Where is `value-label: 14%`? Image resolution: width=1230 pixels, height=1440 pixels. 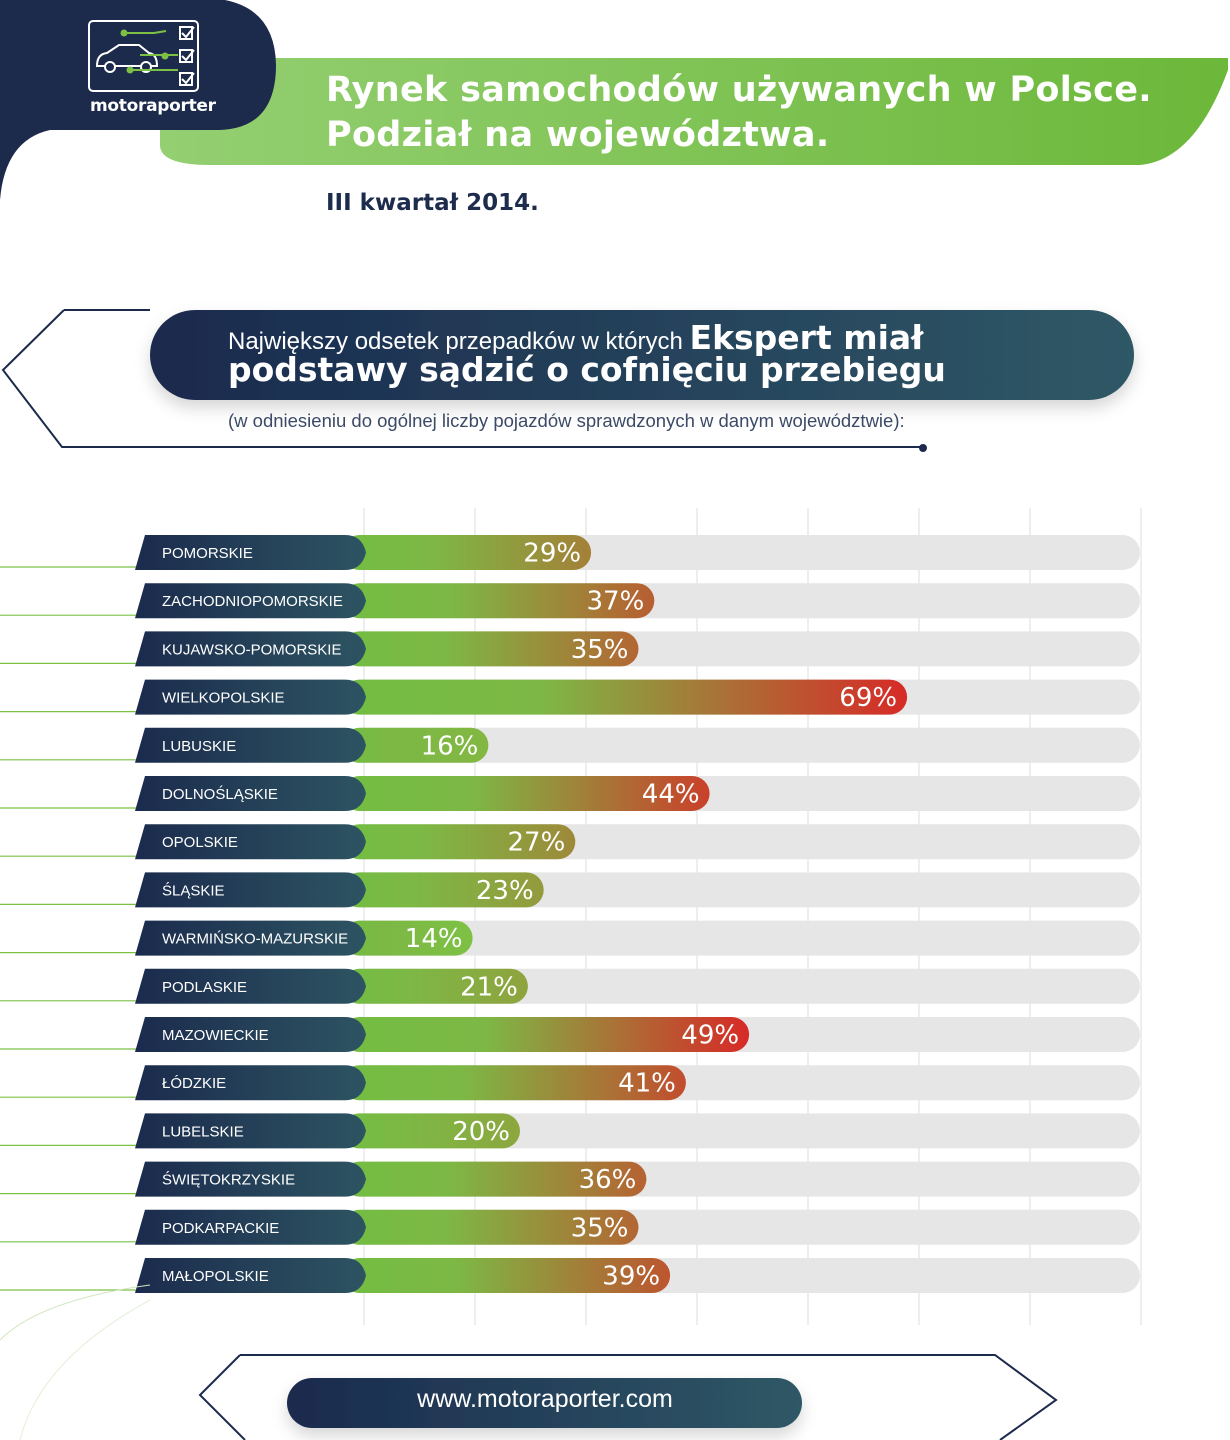 value-label: 14% is located at coordinates (434, 939).